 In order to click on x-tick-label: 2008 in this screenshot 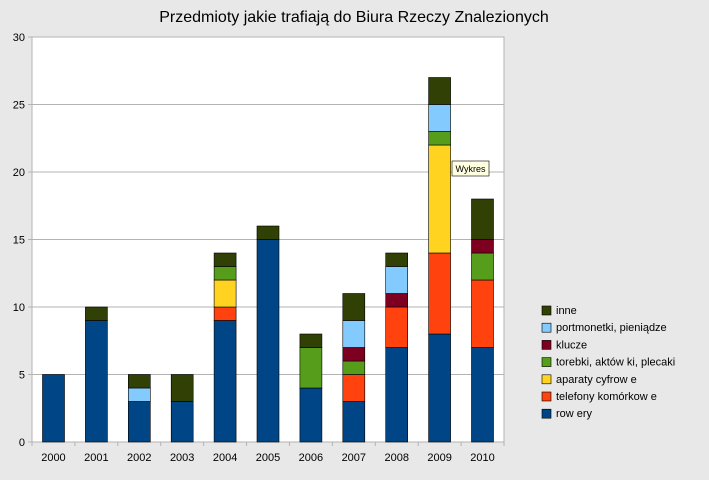, I will do `click(396, 458)`.